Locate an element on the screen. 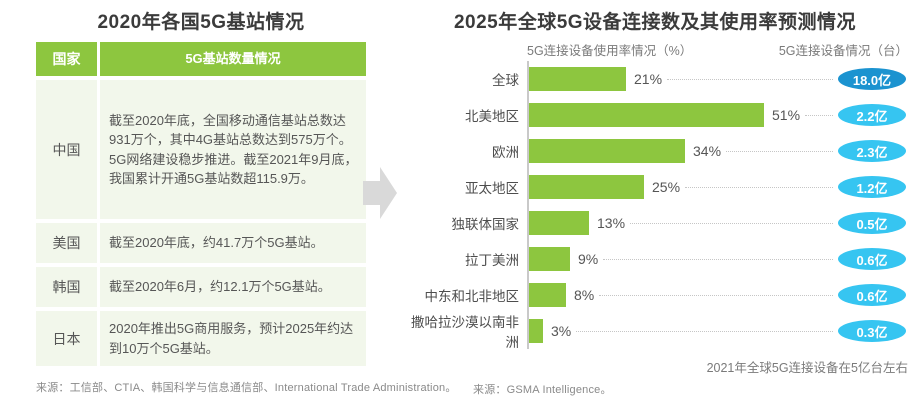 The image size is (912, 405). category-label: 全球 is located at coordinates (505, 80).